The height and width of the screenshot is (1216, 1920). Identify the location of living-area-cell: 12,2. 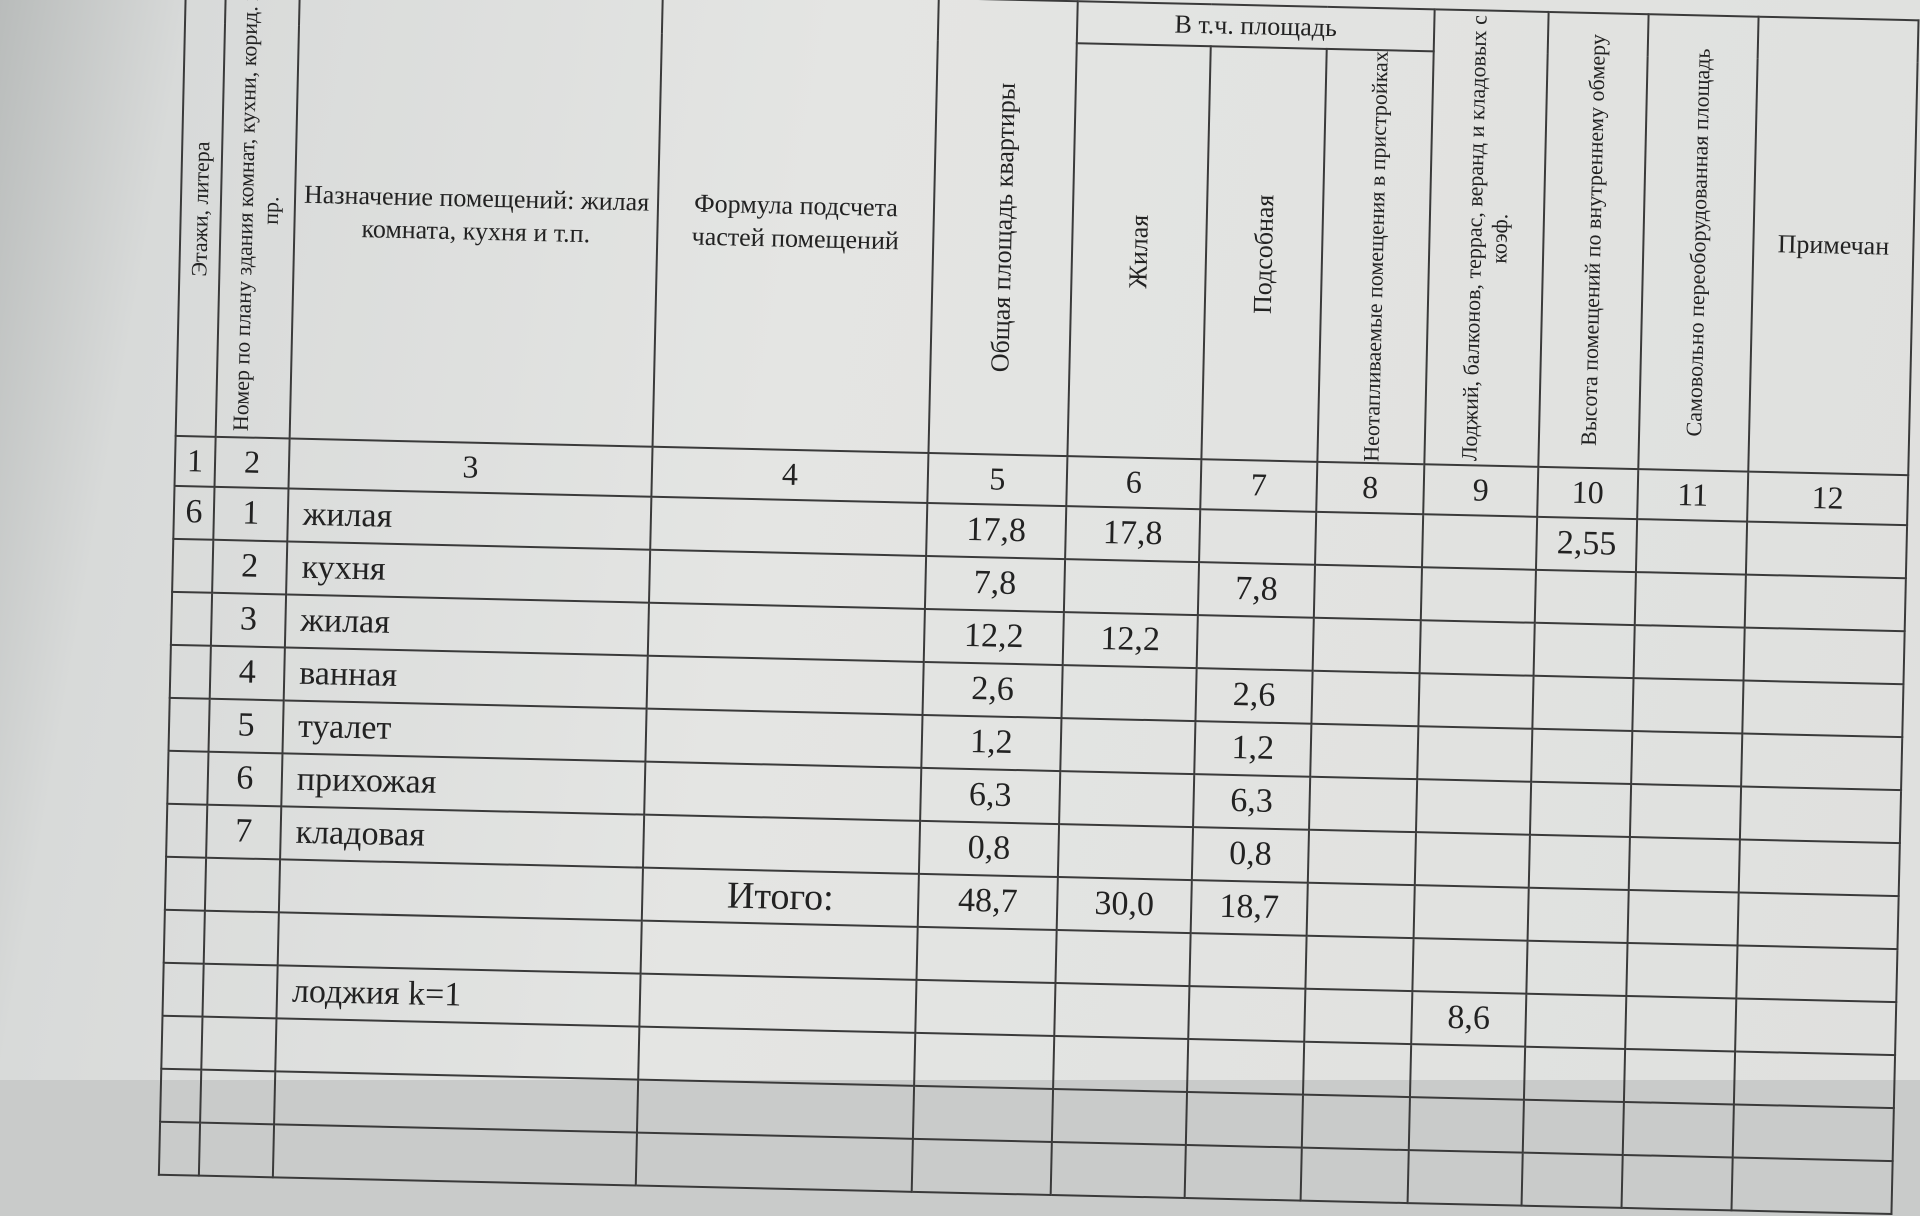
(1130, 639).